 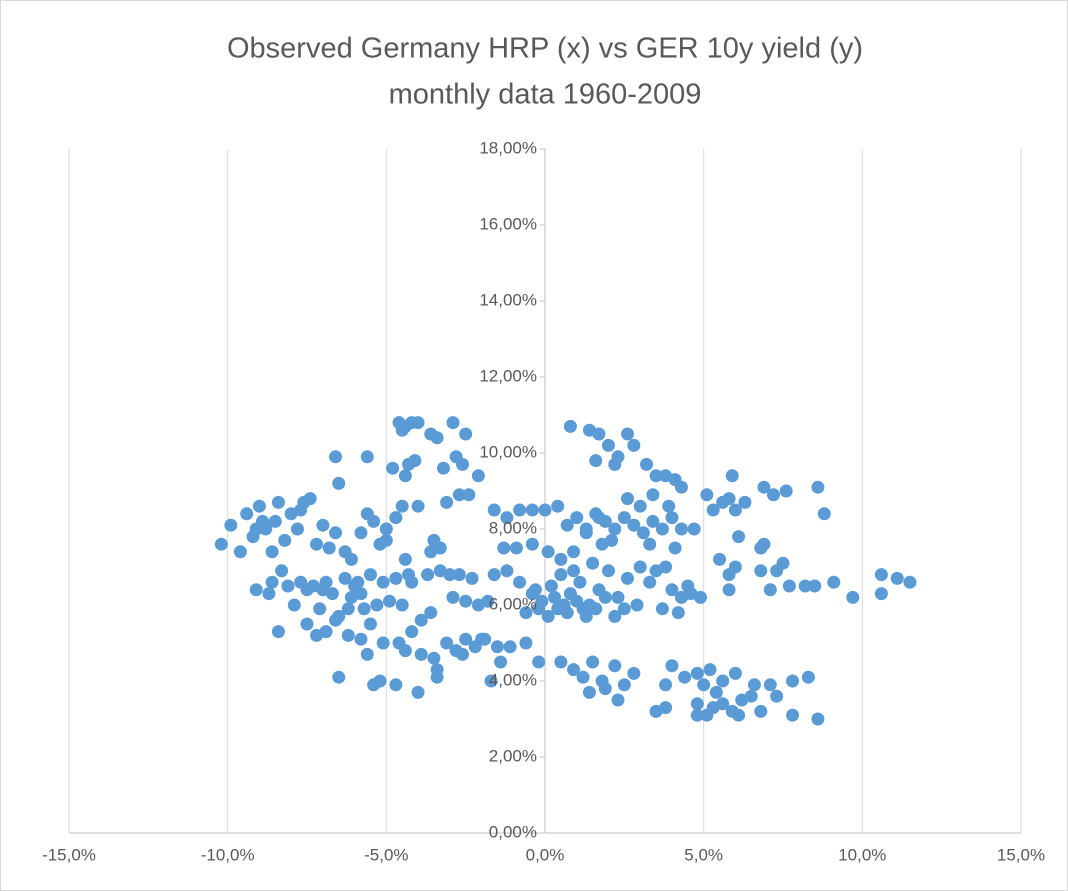 I want to click on chart-subtitle: monthly data 1960-2009, so click(x=545, y=95).